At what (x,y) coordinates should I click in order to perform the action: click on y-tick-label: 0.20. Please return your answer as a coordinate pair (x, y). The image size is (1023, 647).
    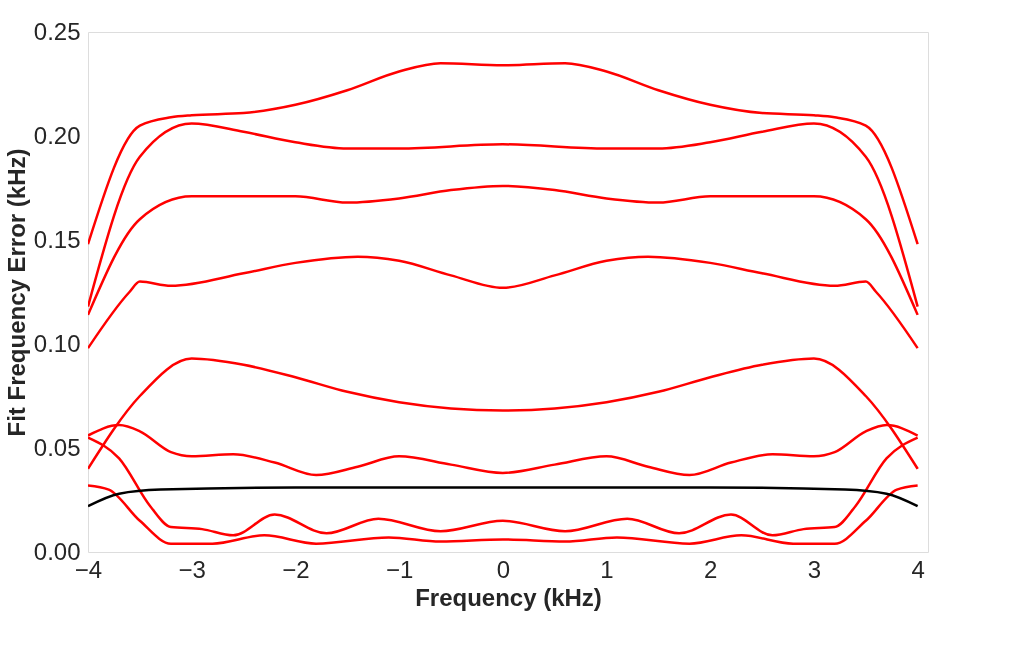
    Looking at the image, I should click on (57, 135).